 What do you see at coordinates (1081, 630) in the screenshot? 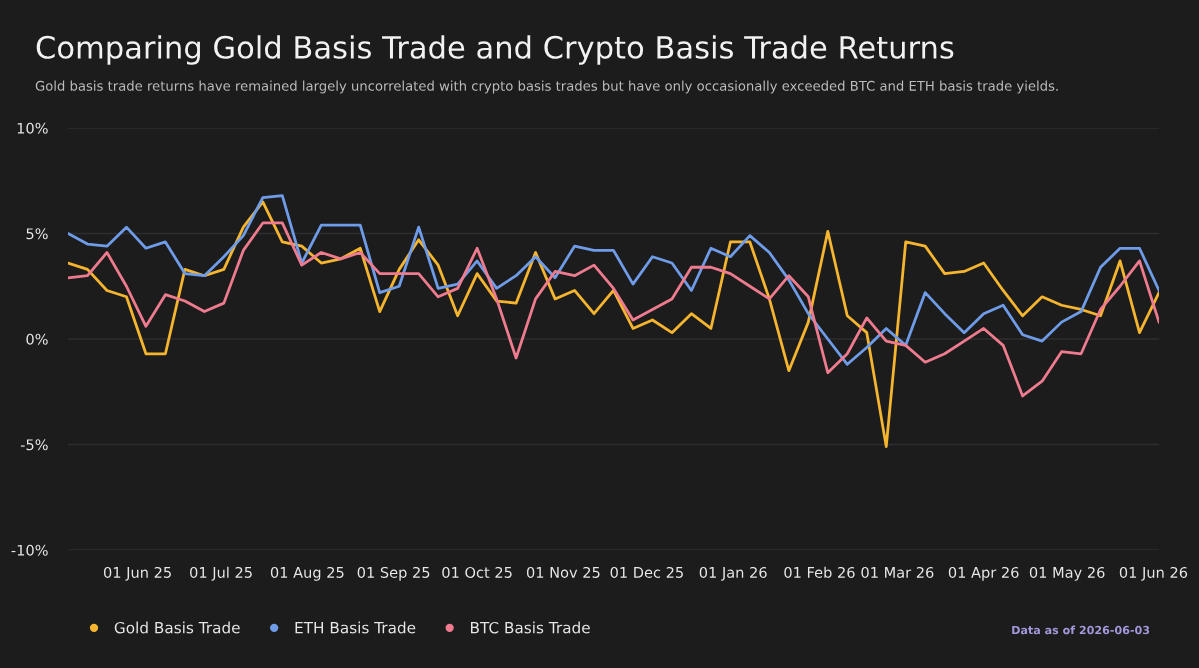
I see `text: Data as of 2026-06-03` at bounding box center [1081, 630].